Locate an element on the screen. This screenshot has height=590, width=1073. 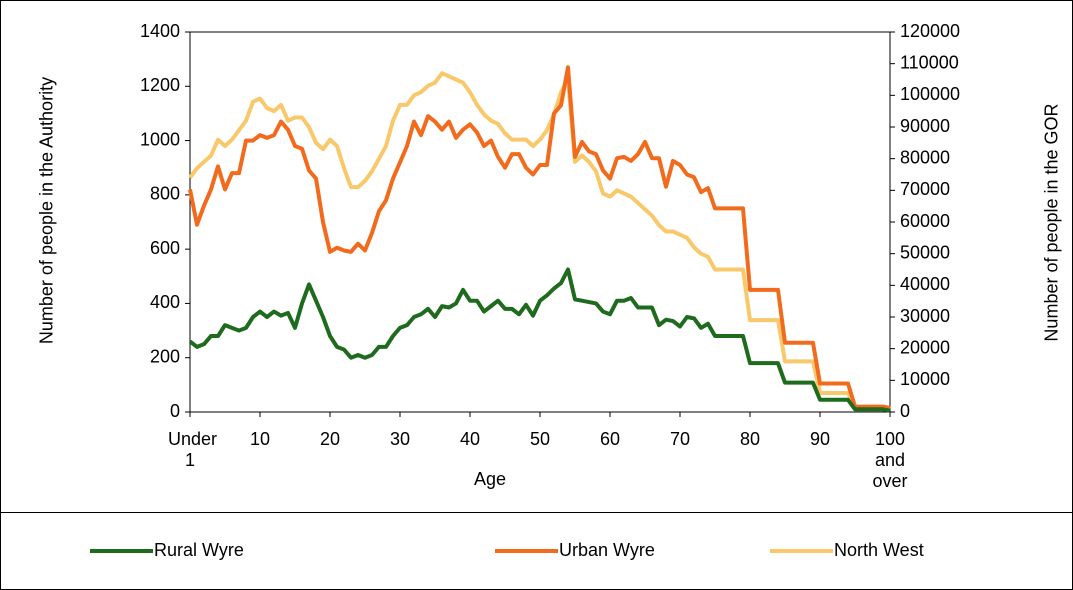
x-tick-label: 10 is located at coordinates (260, 439).